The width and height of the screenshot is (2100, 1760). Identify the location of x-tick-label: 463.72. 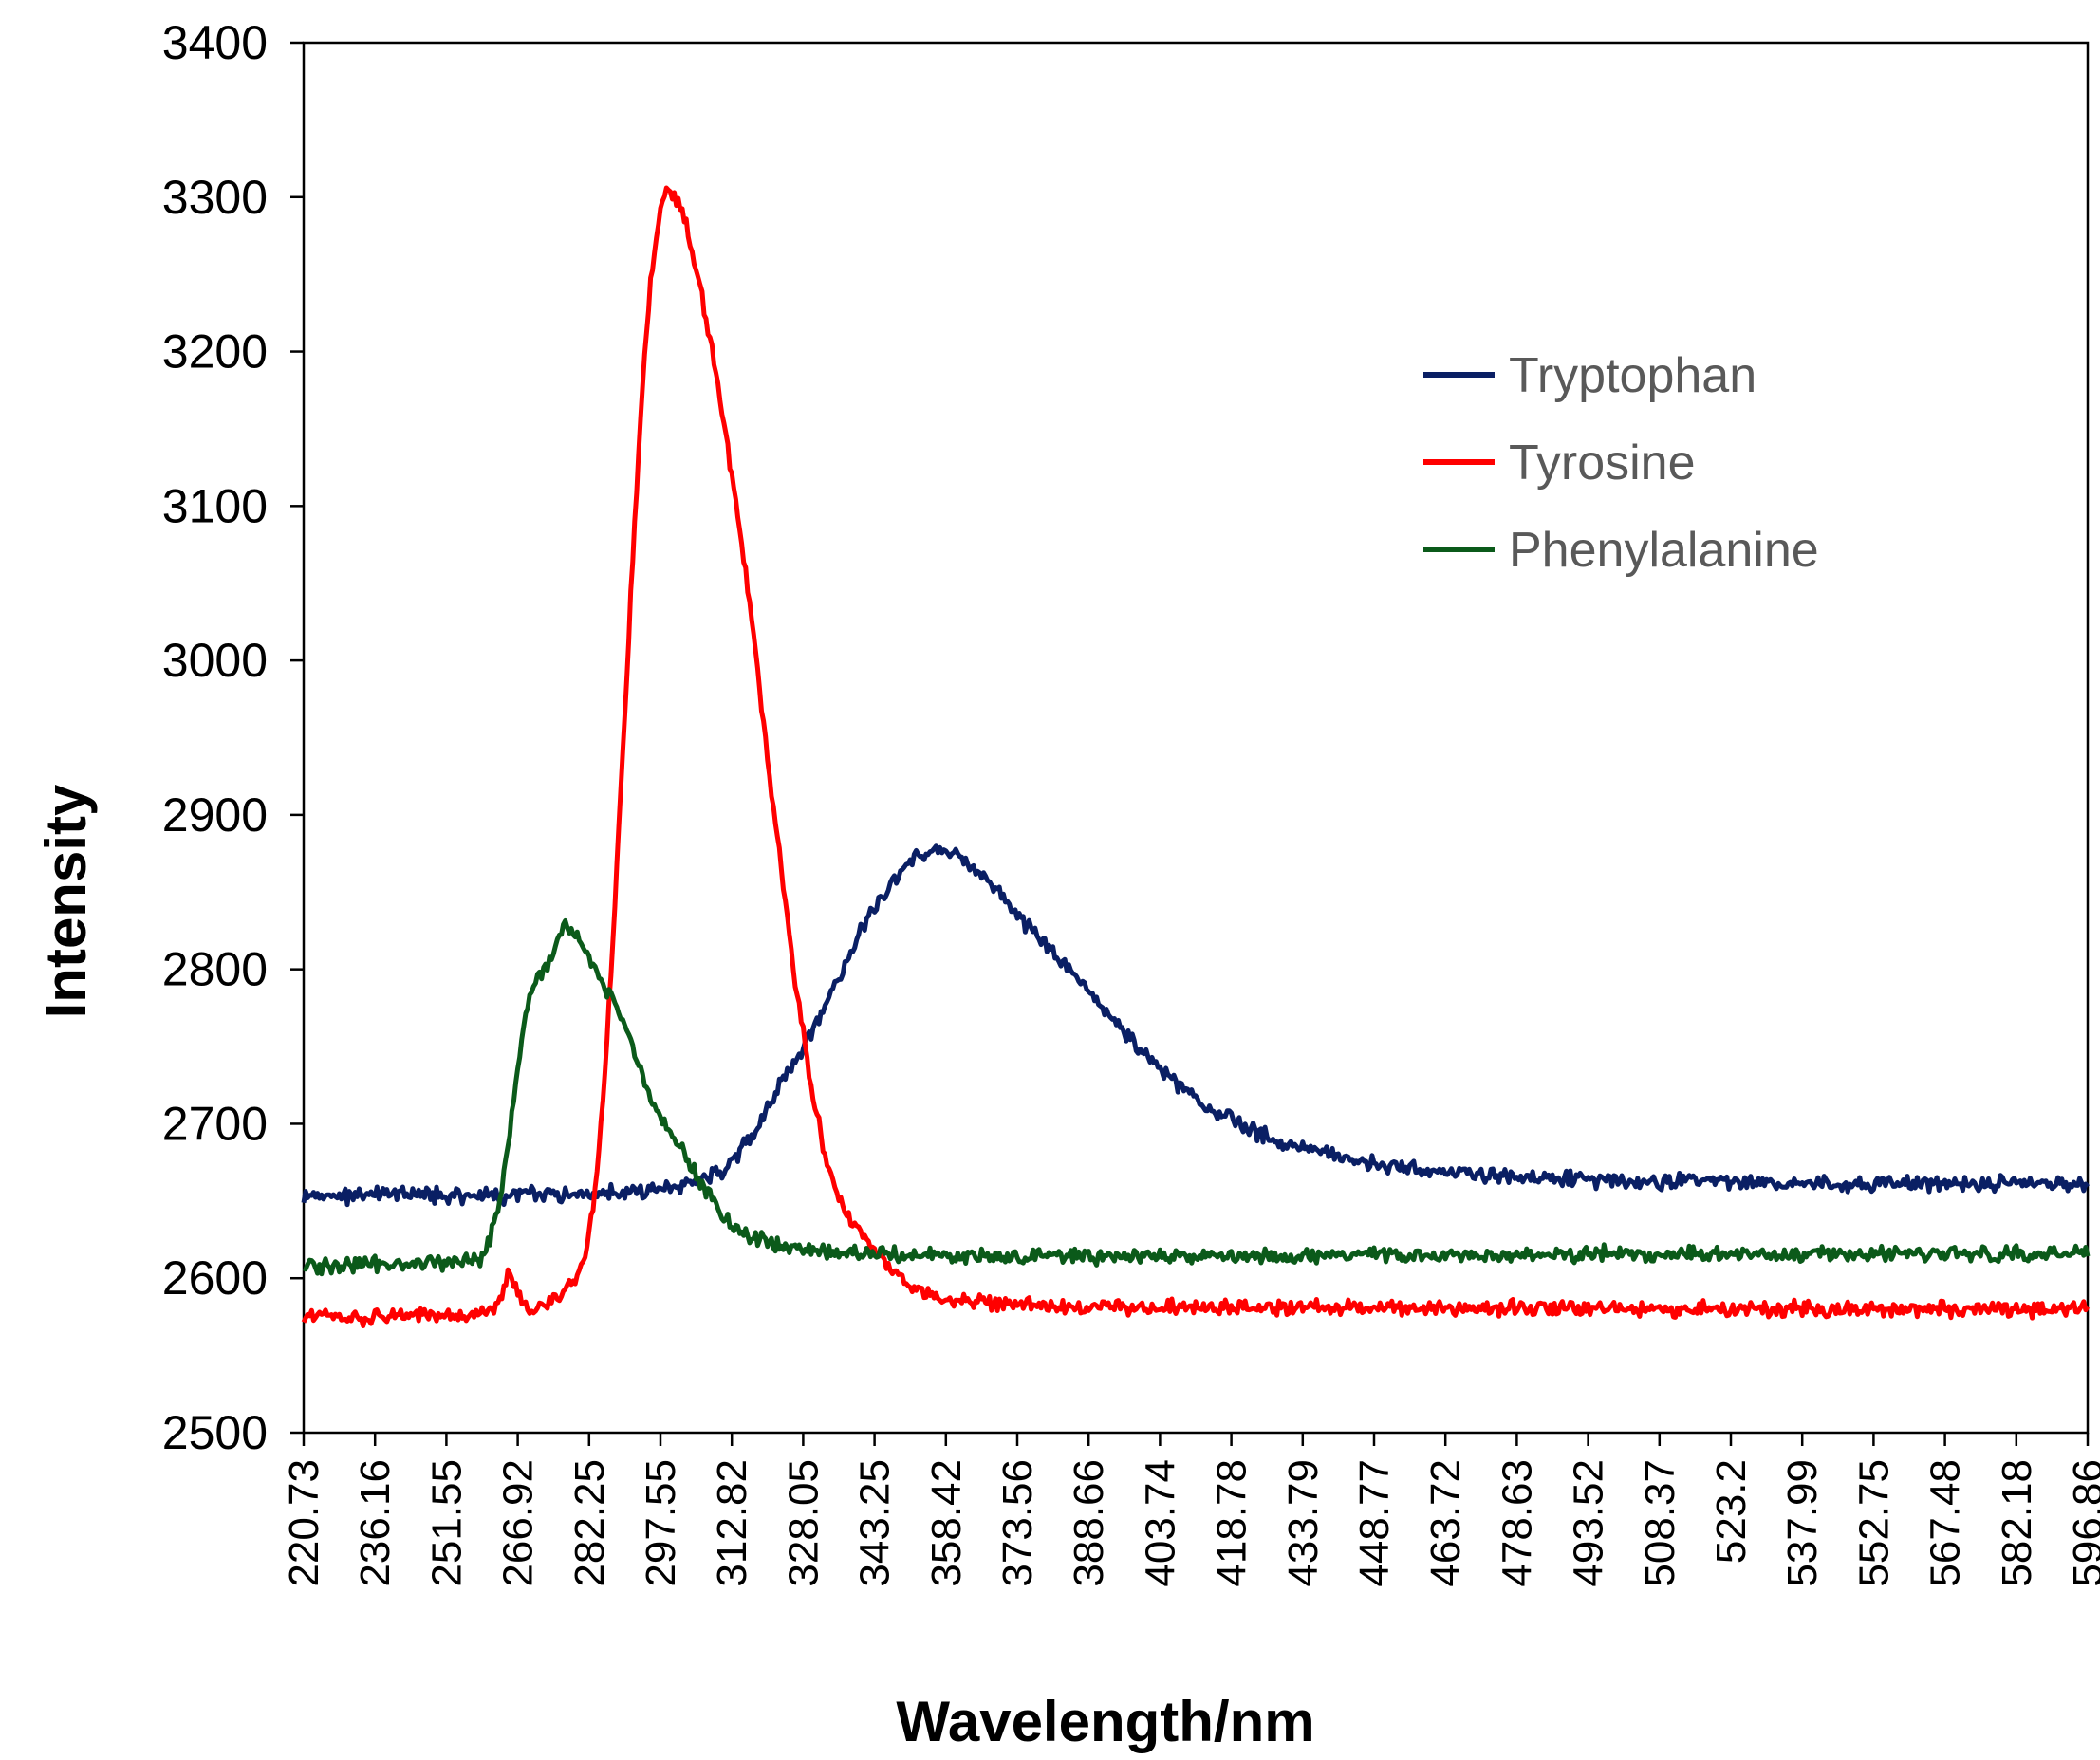
(1445, 1523).